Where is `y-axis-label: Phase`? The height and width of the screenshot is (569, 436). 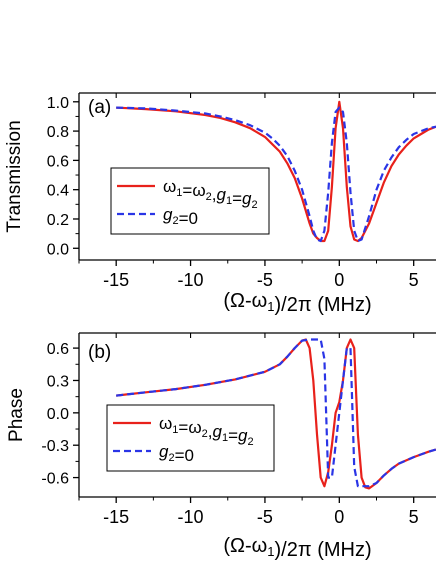 y-axis-label: Phase is located at coordinates (16, 415).